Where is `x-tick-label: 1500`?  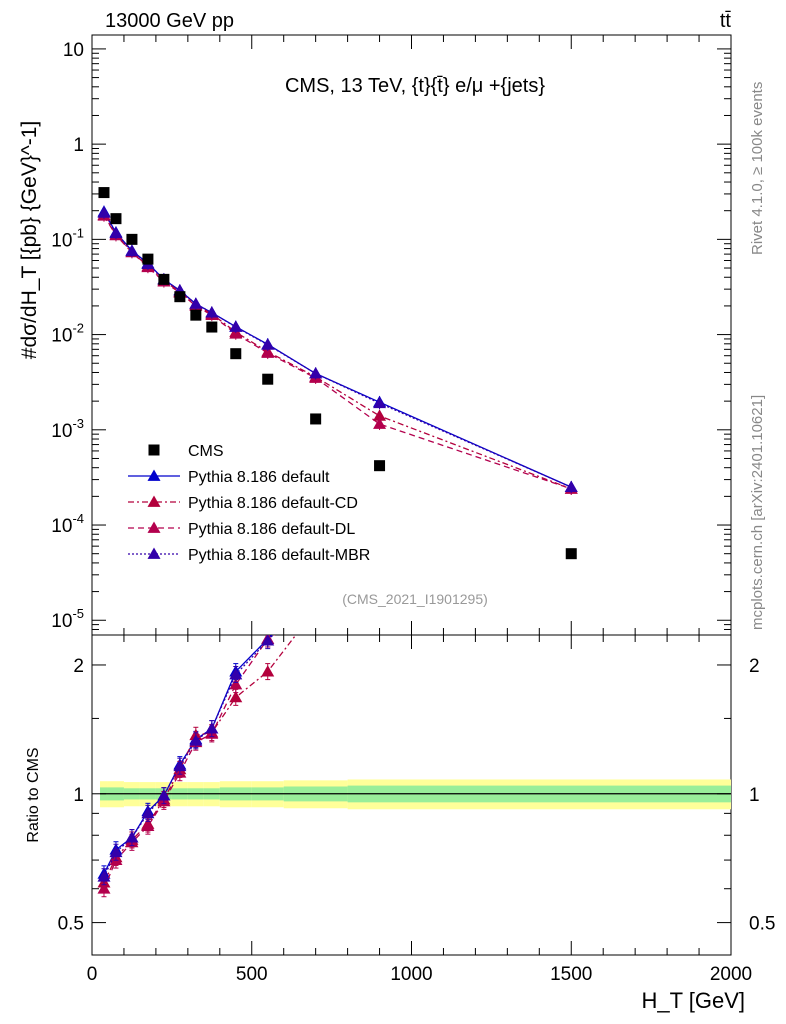
x-tick-label: 1500 is located at coordinates (571, 974).